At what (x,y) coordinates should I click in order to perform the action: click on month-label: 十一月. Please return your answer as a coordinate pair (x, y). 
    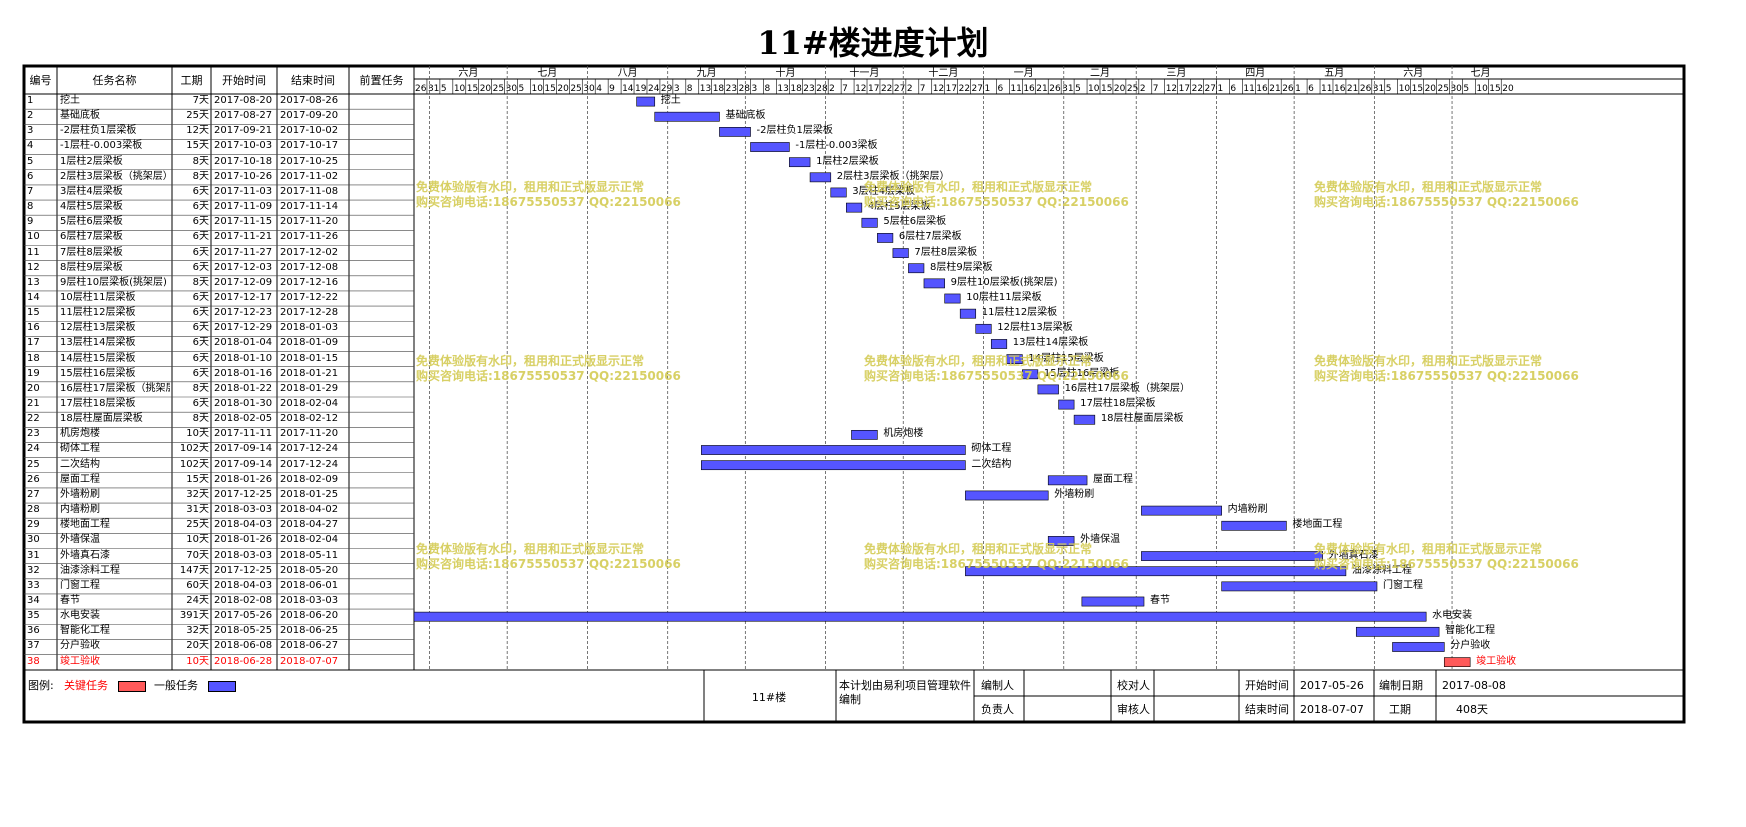
    Looking at the image, I should click on (864, 72).